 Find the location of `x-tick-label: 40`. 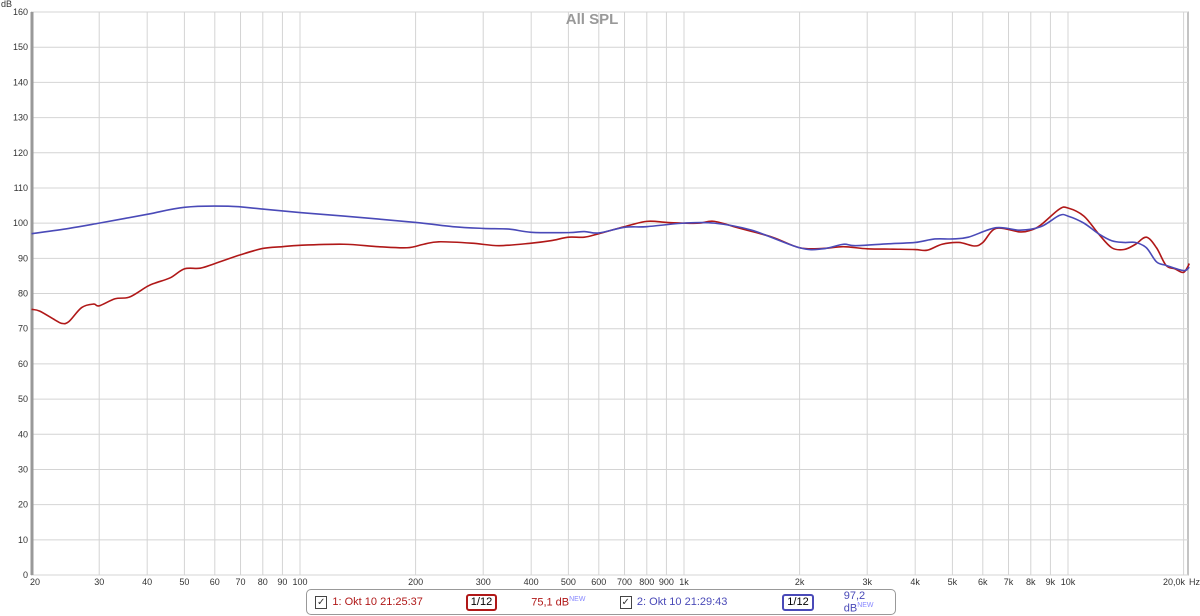

x-tick-label: 40 is located at coordinates (147, 582).